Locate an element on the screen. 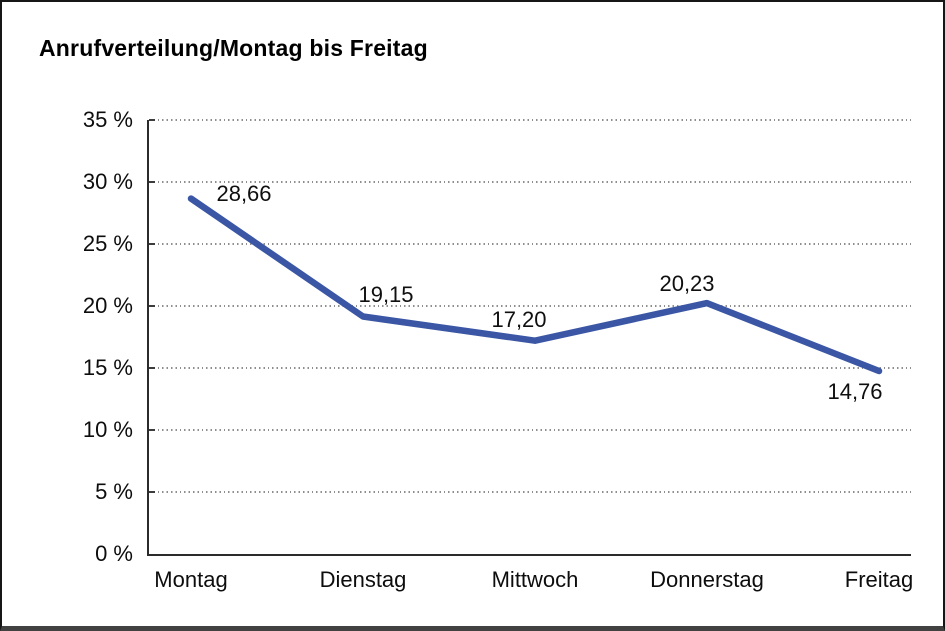 The width and height of the screenshot is (945, 631). x-axis-label: Dienstag is located at coordinates (363, 579).